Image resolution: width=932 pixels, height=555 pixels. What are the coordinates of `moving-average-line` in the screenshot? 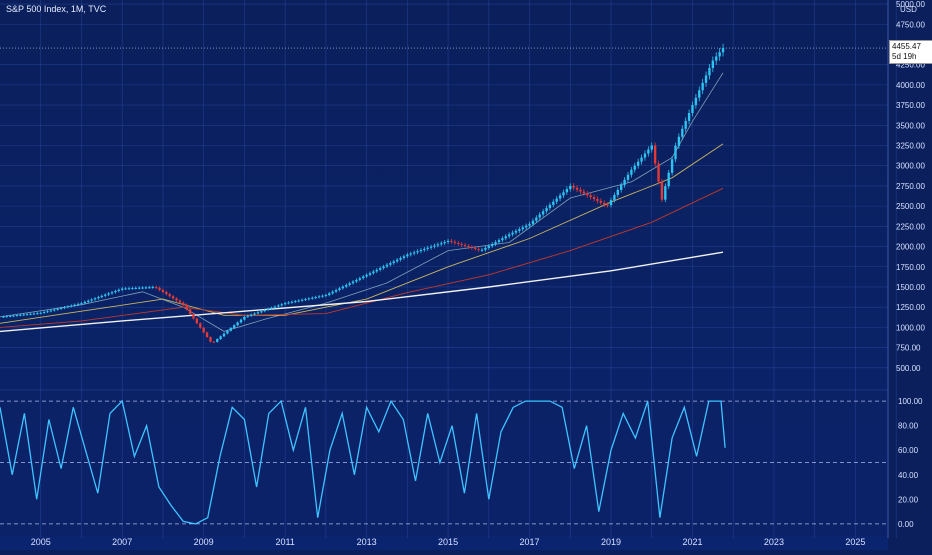 It's located at (362, 292).